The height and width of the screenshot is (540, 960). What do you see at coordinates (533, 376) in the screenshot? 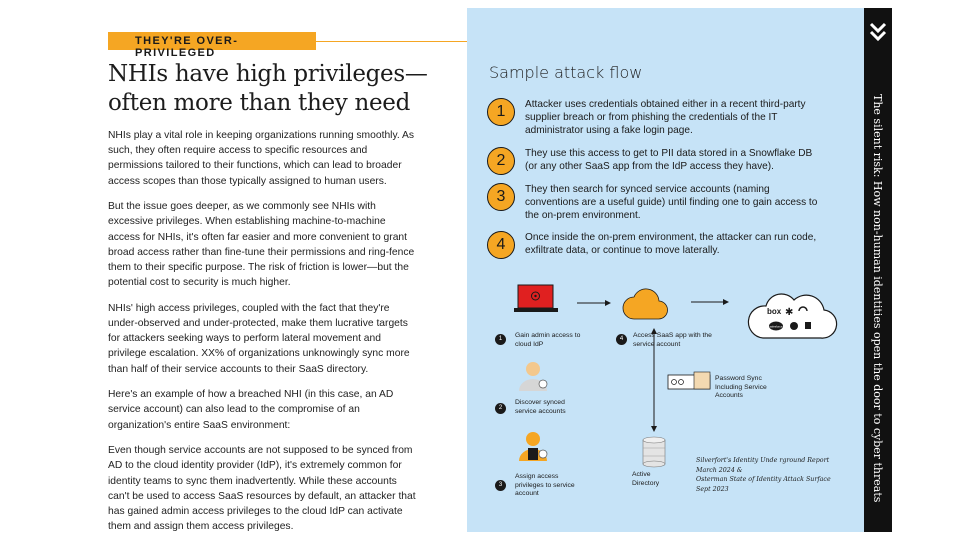
I see `user-icon` at bounding box center [533, 376].